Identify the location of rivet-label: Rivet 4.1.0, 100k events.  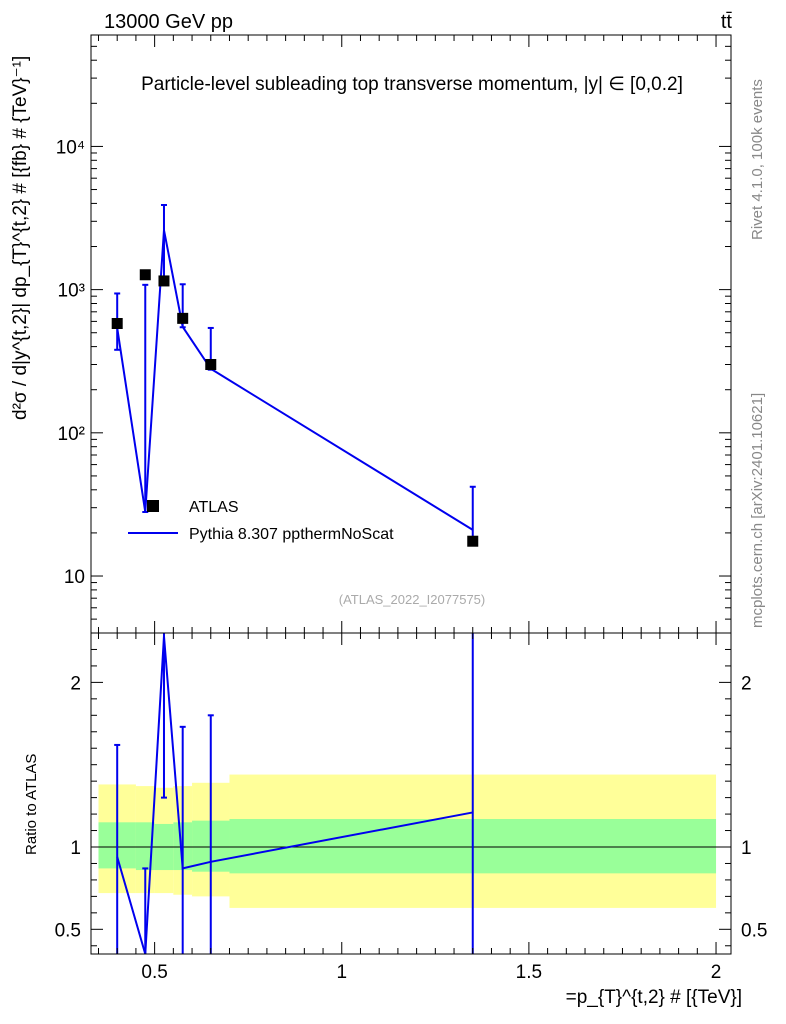
(757, 159).